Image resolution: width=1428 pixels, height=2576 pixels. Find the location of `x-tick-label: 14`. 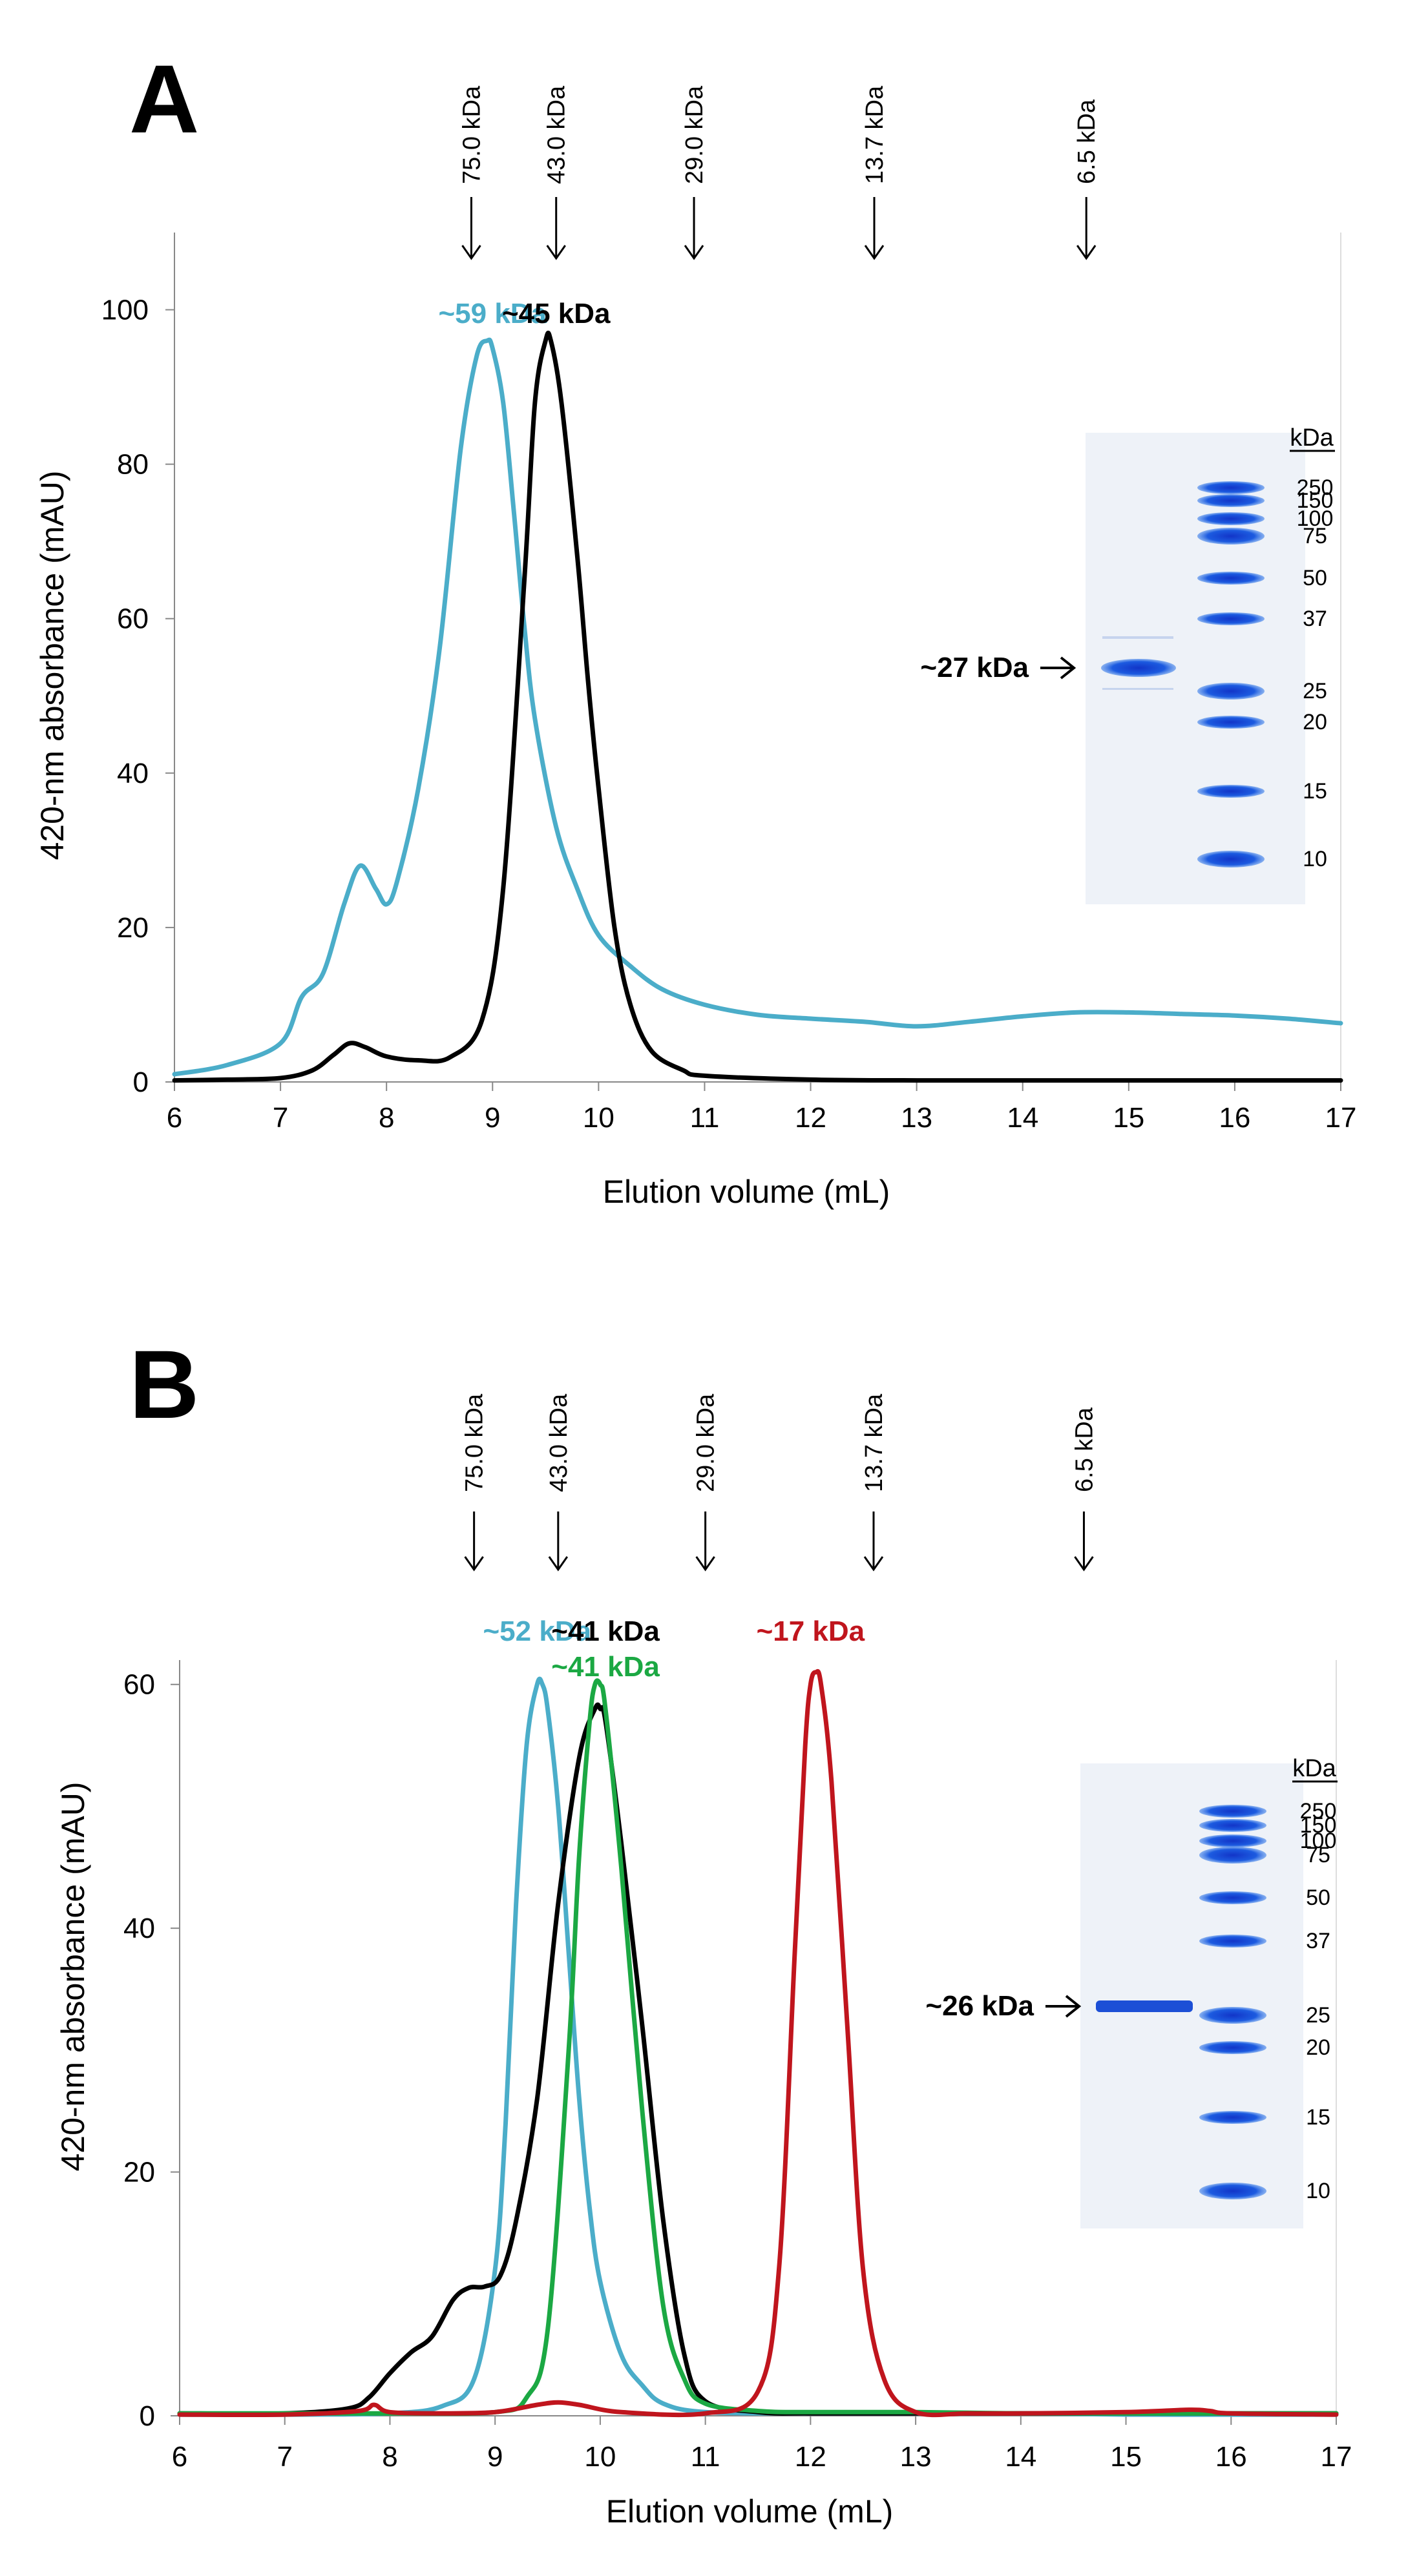

x-tick-label: 14 is located at coordinates (1022, 1118).